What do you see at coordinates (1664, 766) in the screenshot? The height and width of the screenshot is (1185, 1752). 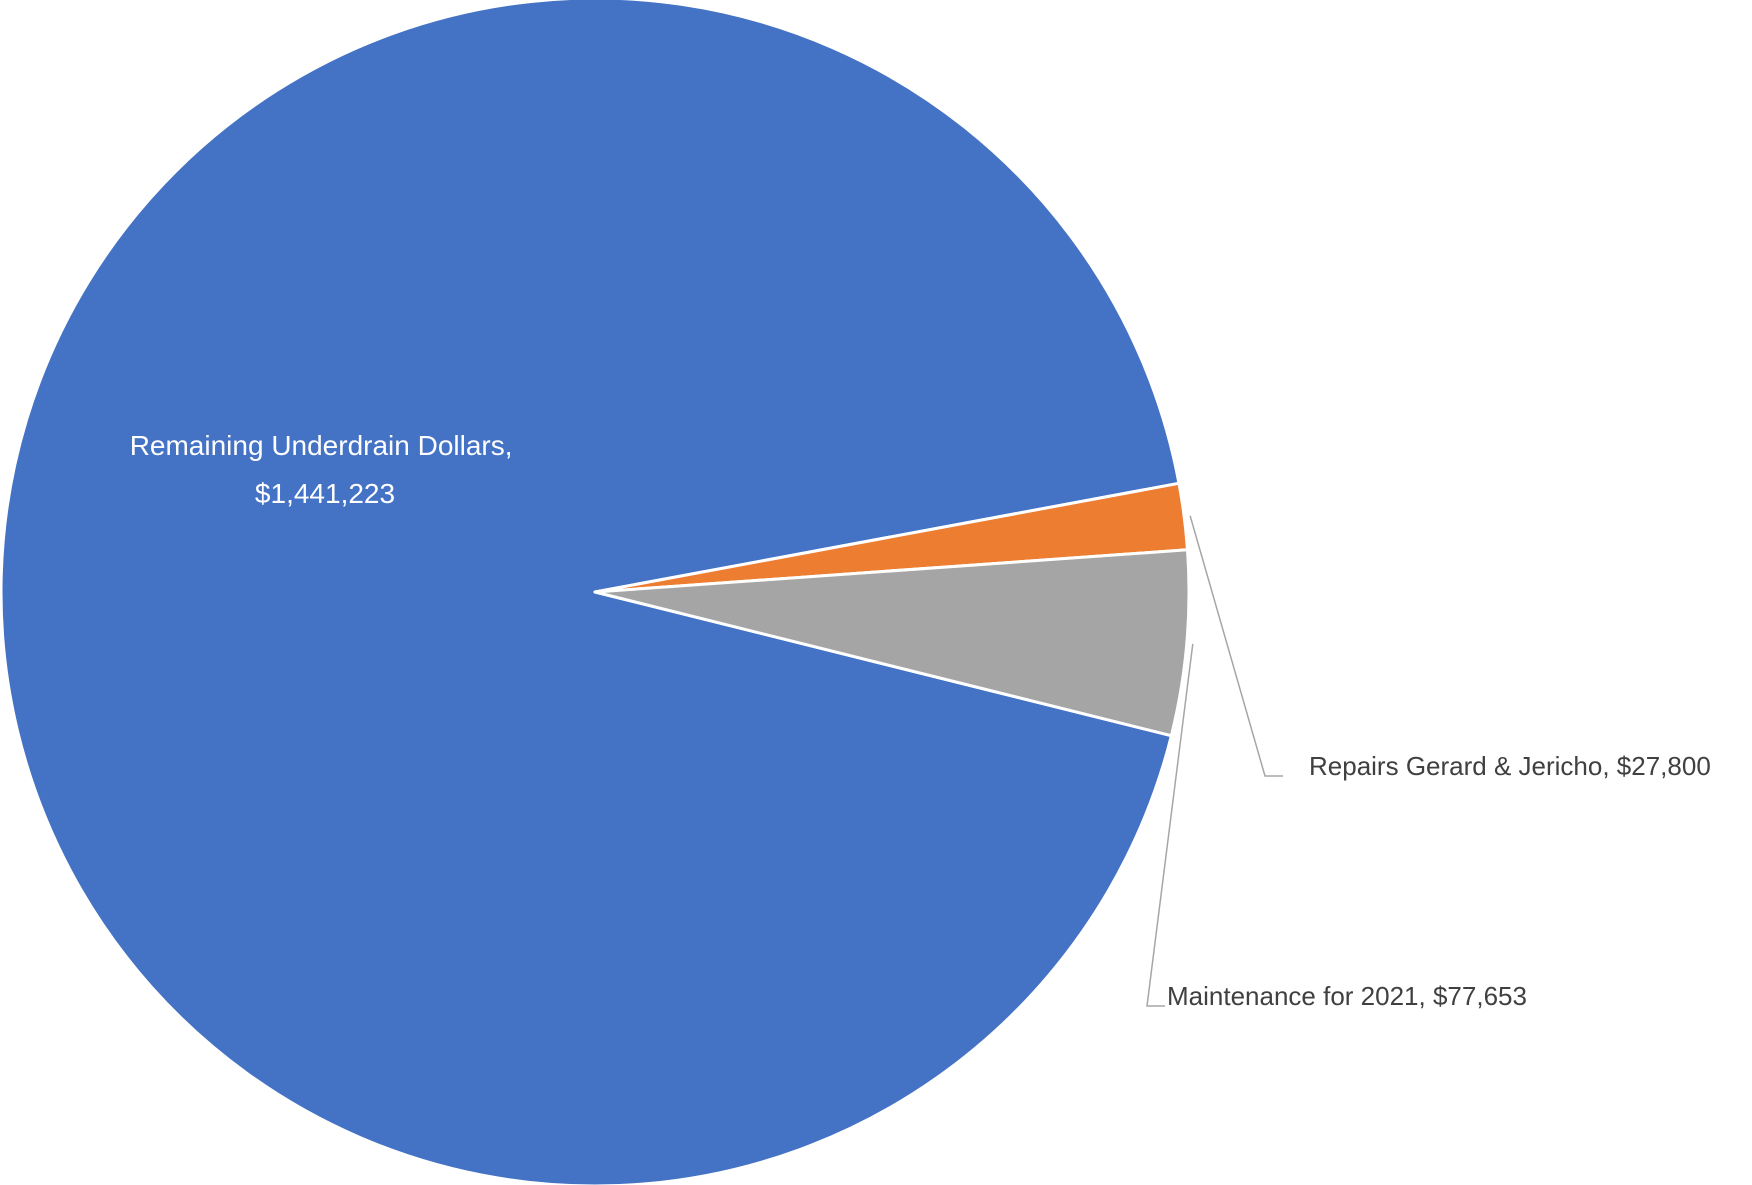 I see `slice-label-value: $27,800` at bounding box center [1664, 766].